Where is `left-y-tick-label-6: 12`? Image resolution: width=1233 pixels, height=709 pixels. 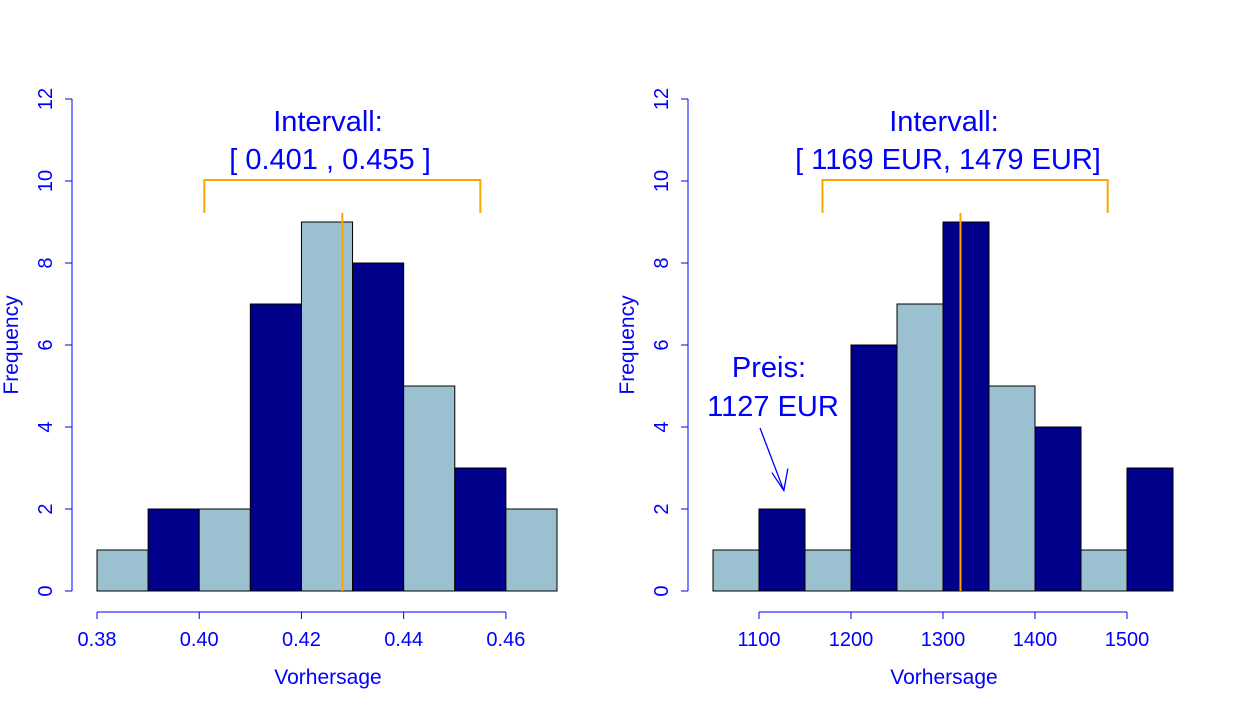 left-y-tick-label-6: 12 is located at coordinates (46, 99).